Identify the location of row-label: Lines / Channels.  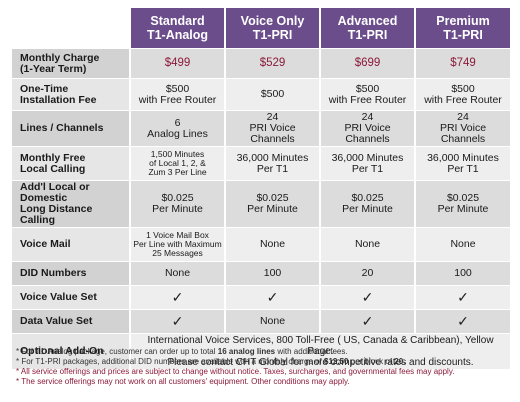
(71, 128).